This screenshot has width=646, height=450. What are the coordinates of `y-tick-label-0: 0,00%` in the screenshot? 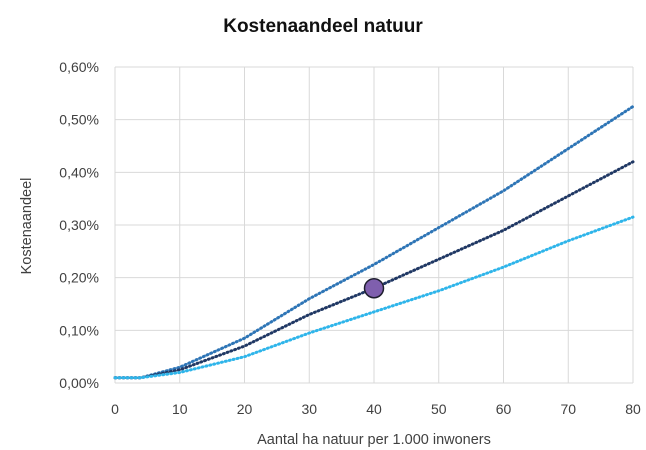 It's located at (79, 383).